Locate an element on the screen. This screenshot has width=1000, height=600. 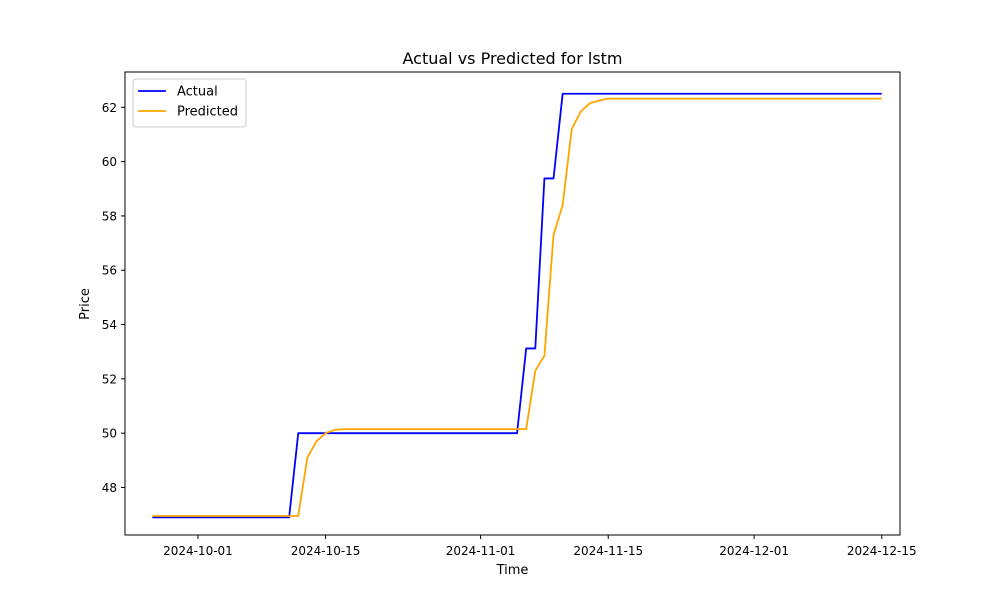
x-tick-label: 2024-11-01 is located at coordinates (481, 551).